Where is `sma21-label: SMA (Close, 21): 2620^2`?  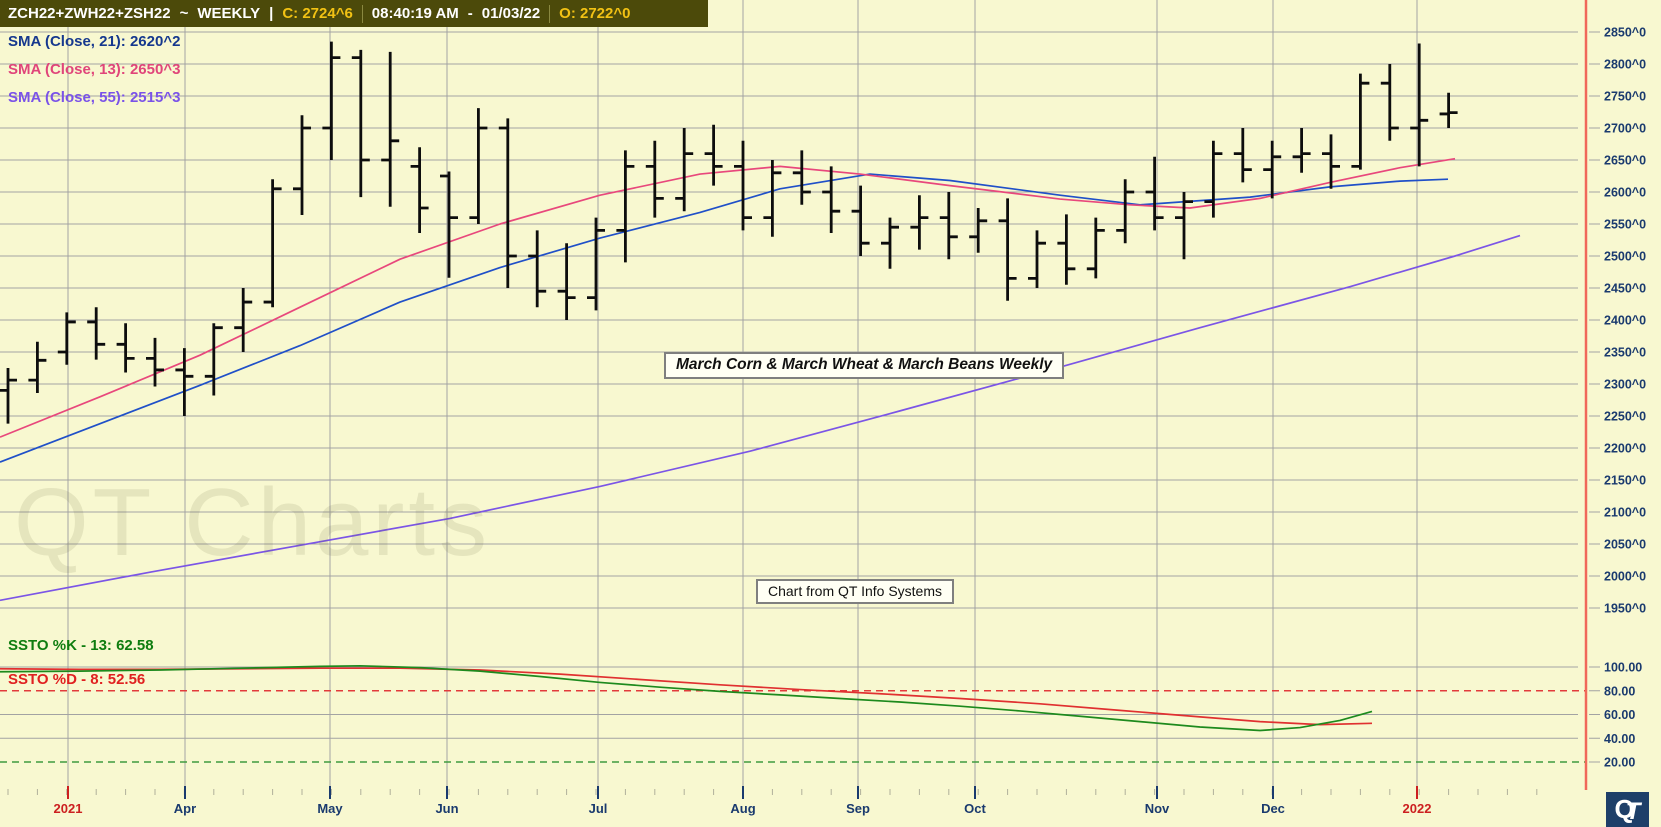 sma21-label: SMA (Close, 21): 2620^2 is located at coordinates (94, 41).